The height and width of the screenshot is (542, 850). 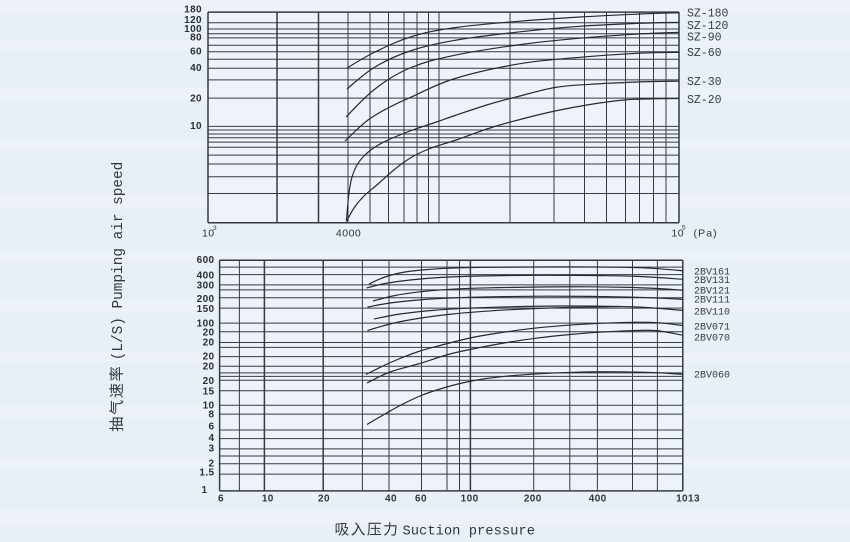 I want to click on svg-text: 8, so click(x=212, y=415).